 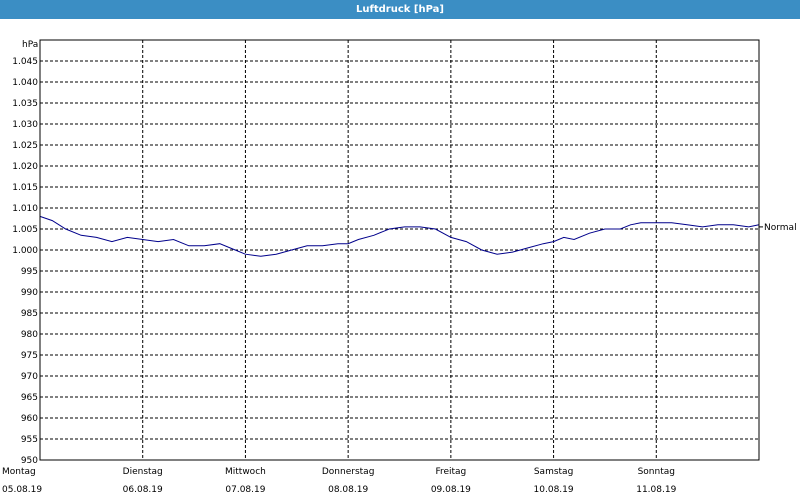 What do you see at coordinates (245, 490) in the screenshot?
I see `x-tick-date-label: 07.08.19` at bounding box center [245, 490].